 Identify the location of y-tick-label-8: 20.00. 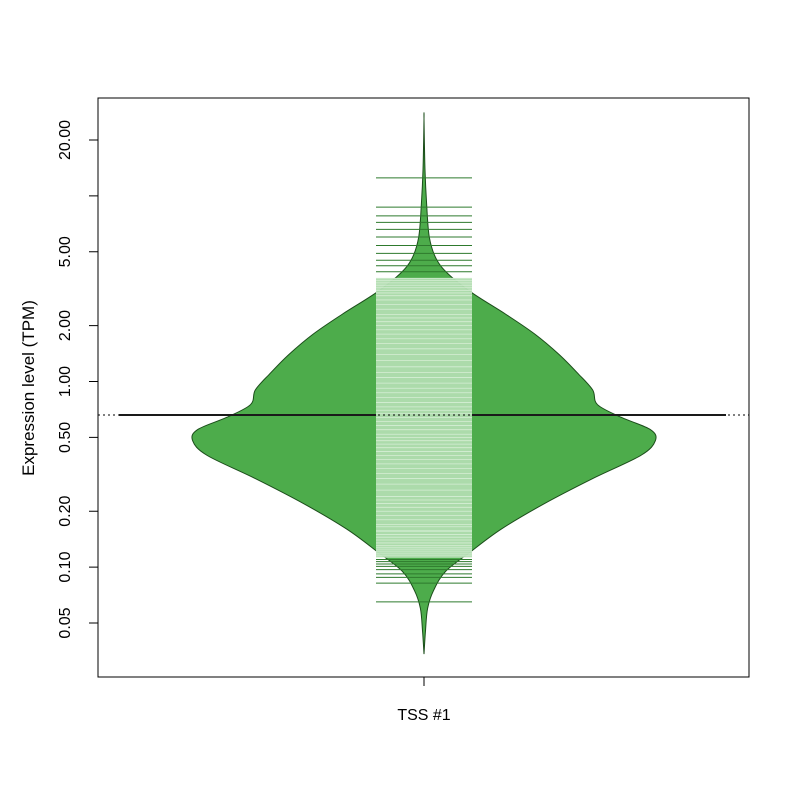
(65, 140).